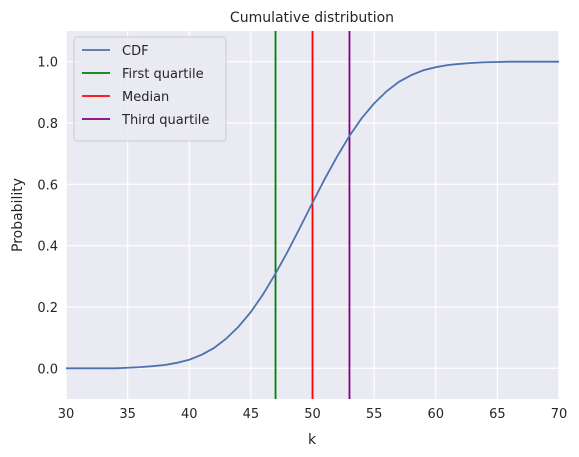 This screenshot has height=457, width=579. I want to click on reference-lines, so click(312, 215).